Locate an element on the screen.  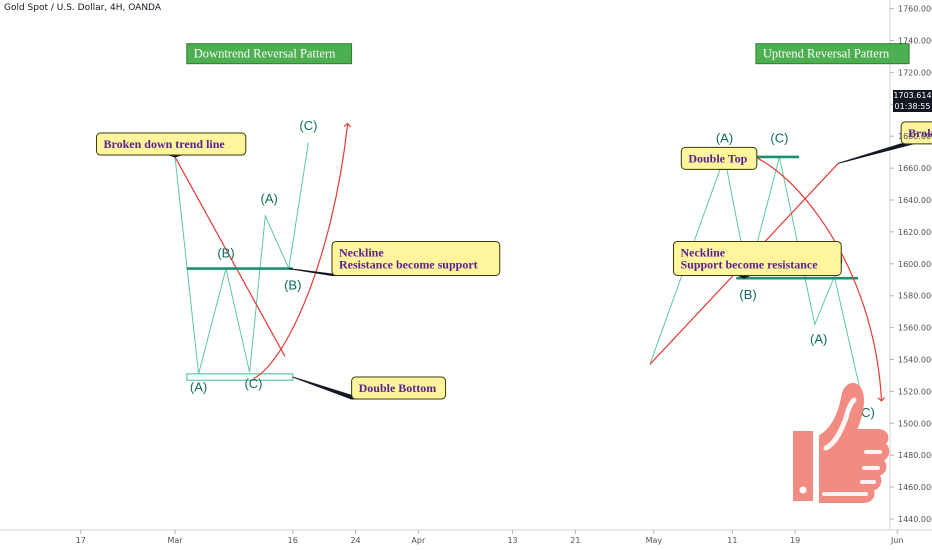
current-price-badge: 1703.614 01:38:55 is located at coordinates (912, 101).